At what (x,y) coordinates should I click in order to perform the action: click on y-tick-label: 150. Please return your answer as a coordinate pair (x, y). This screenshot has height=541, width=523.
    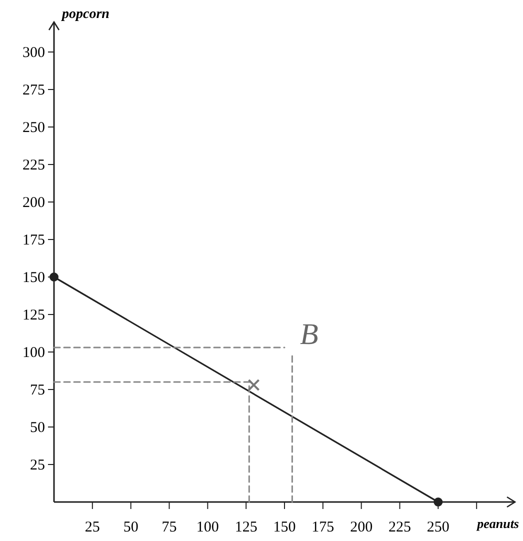
    Looking at the image, I should click on (33, 278).